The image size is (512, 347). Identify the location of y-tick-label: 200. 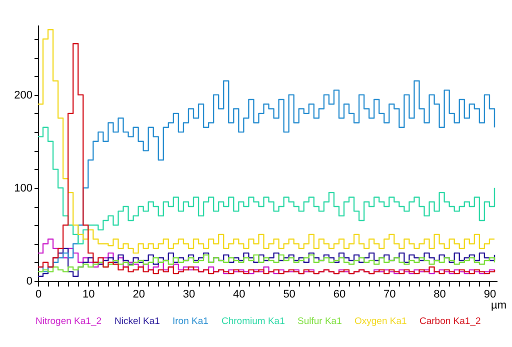
(23, 95).